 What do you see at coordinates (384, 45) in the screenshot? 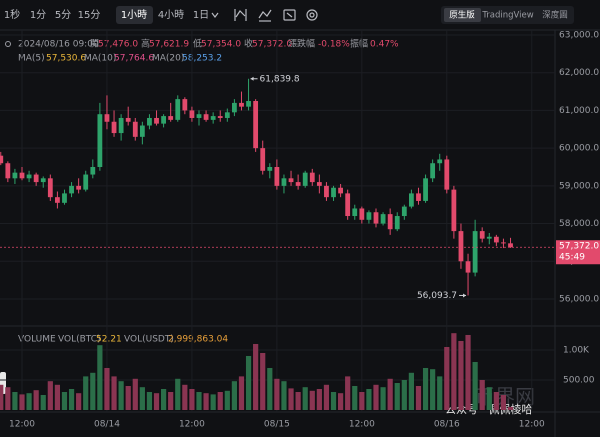
I see `info-value: 0.47%` at bounding box center [384, 45].